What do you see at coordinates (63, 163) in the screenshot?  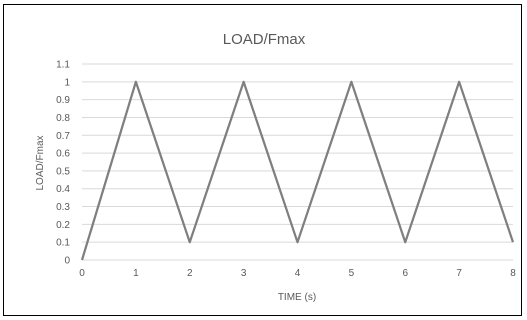 I see `y-axis-ticks: 0 0.1 0.2 0.3 0.4 0.5 0.6 0.7 0.8 0.9 1 1.1` at bounding box center [63, 163].